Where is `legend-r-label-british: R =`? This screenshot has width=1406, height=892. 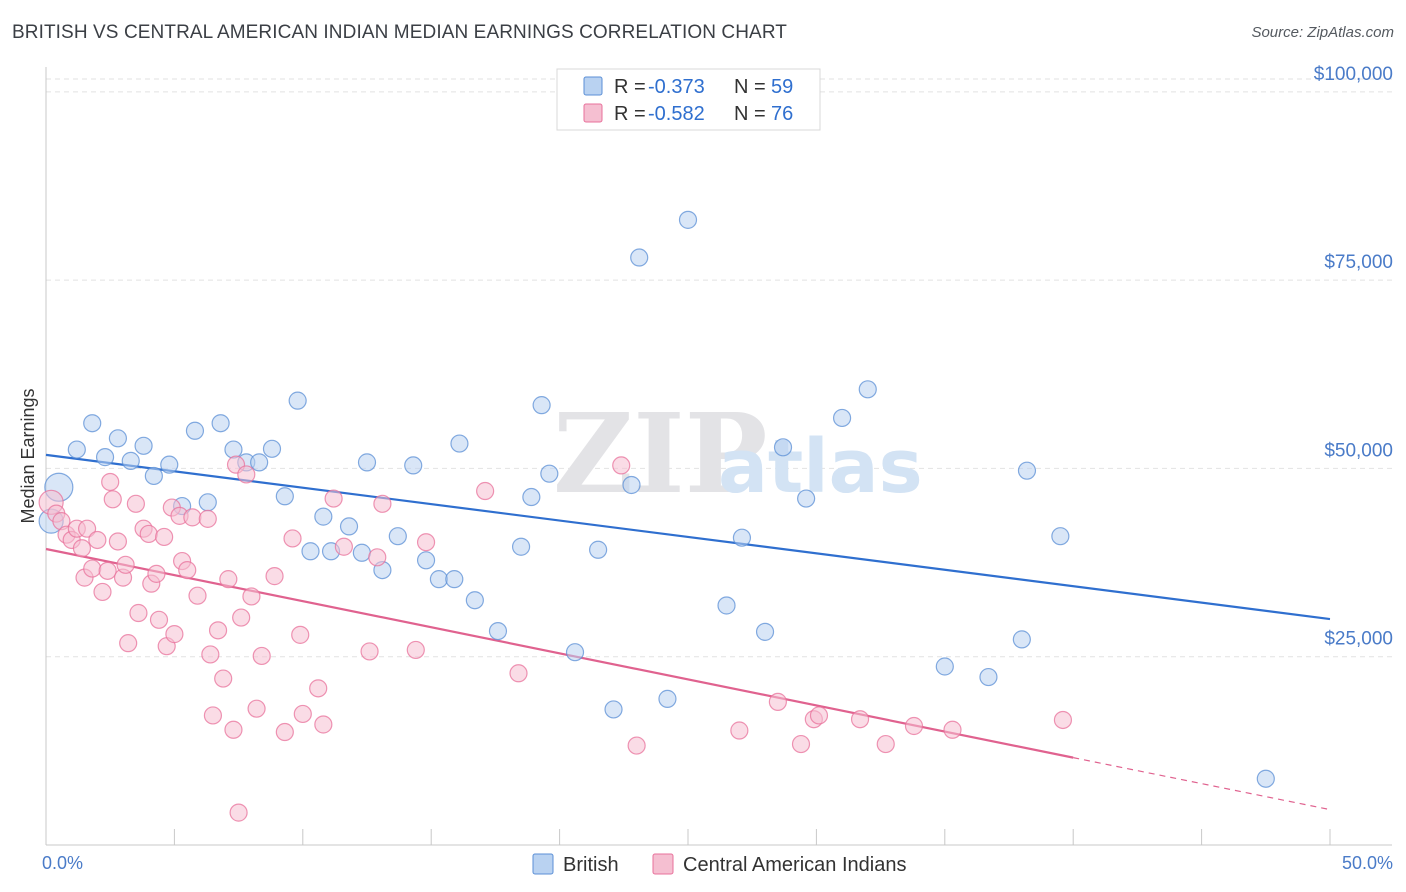 legend-r-label-british: R = is located at coordinates (630, 87).